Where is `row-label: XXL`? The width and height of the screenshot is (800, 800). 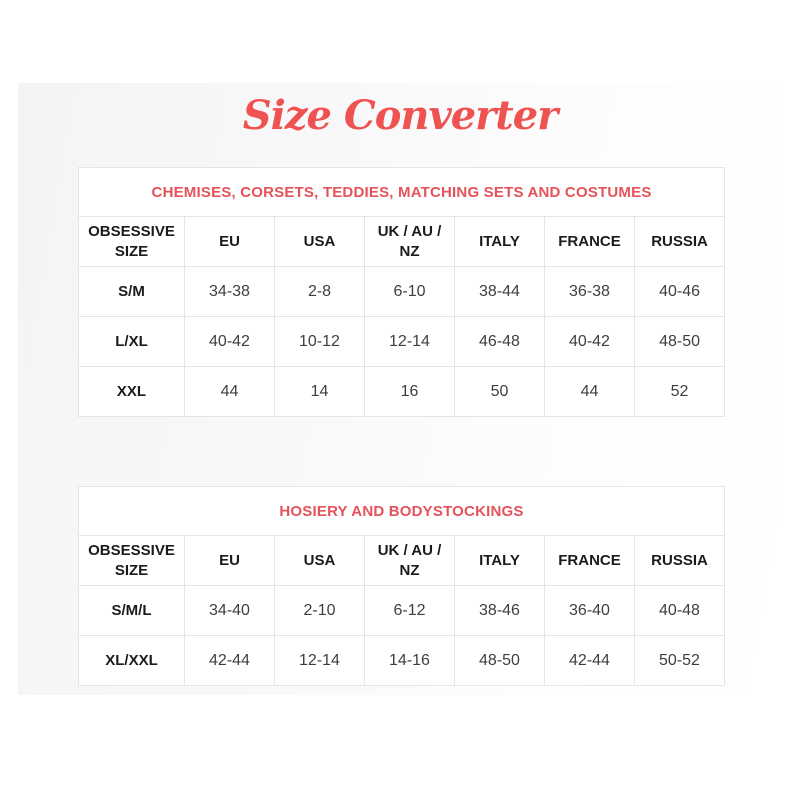
row-label: XXL is located at coordinates (131, 391).